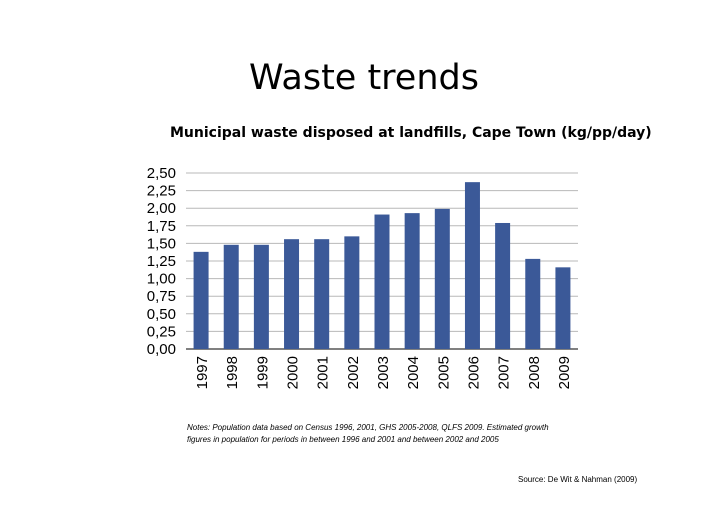  Describe the element at coordinates (382, 281) in the screenshot. I see `bar-2003` at that location.